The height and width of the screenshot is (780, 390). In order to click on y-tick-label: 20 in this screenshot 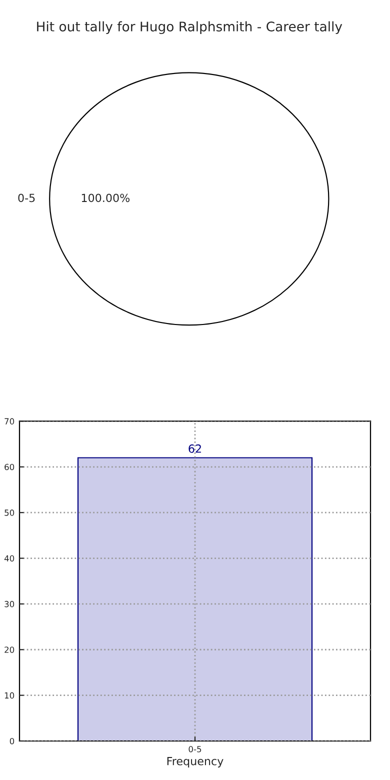, I will do `click(9, 649)`.